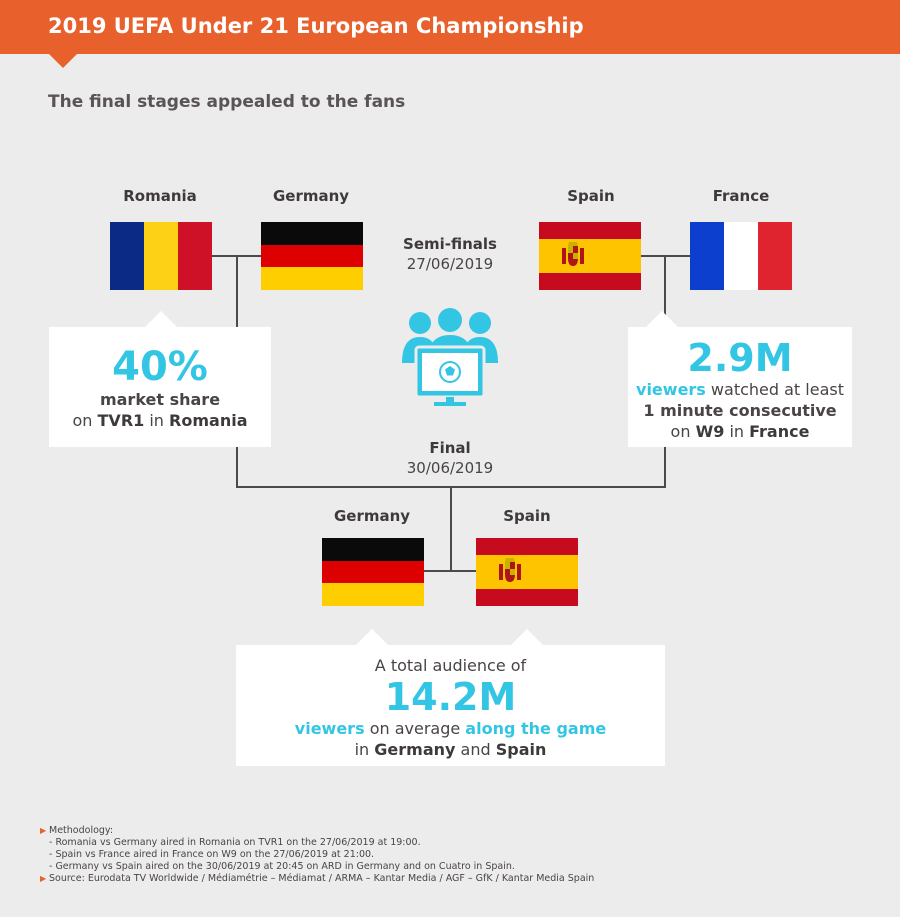 This screenshot has height=917, width=900. I want to click on final-germany-flag, so click(373, 572).